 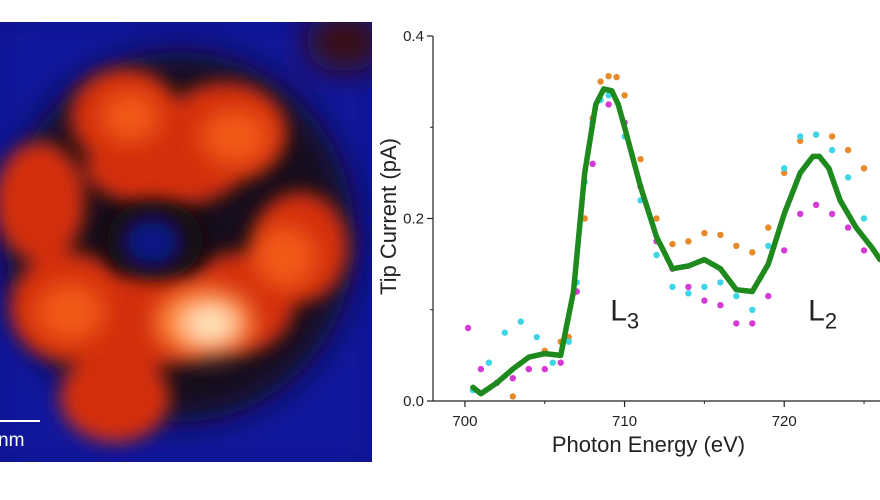 I want to click on peak-label-subscript: 2, so click(x=831, y=321).